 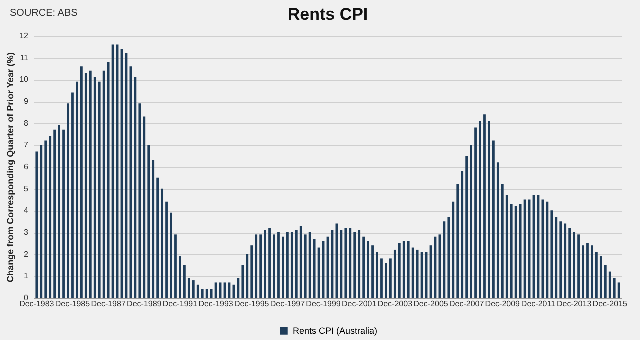 I want to click on x-tick-label: Dec-2009, so click(x=503, y=304).